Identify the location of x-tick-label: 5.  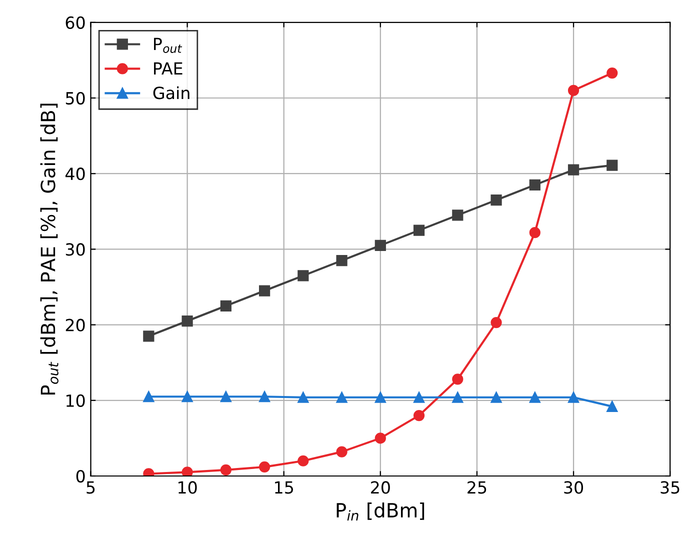
(90, 487).